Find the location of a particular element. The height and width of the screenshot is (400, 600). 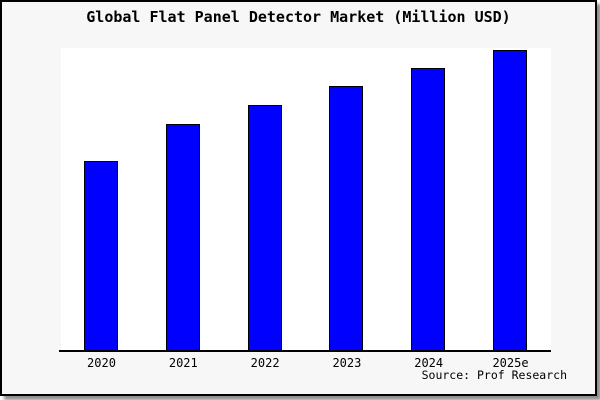

source-credit: Source: Prof Research is located at coordinates (494, 375).